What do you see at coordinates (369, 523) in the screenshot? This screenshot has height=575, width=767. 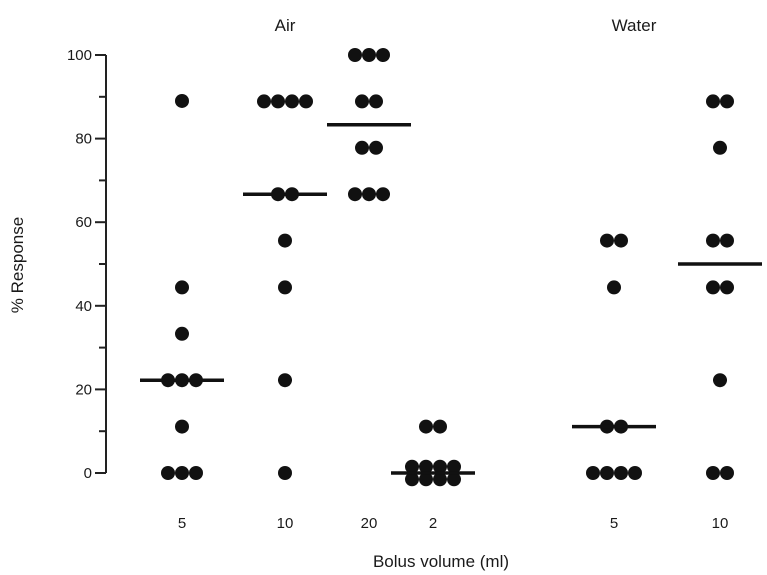 I see `x-tick-label: 20` at bounding box center [369, 523].